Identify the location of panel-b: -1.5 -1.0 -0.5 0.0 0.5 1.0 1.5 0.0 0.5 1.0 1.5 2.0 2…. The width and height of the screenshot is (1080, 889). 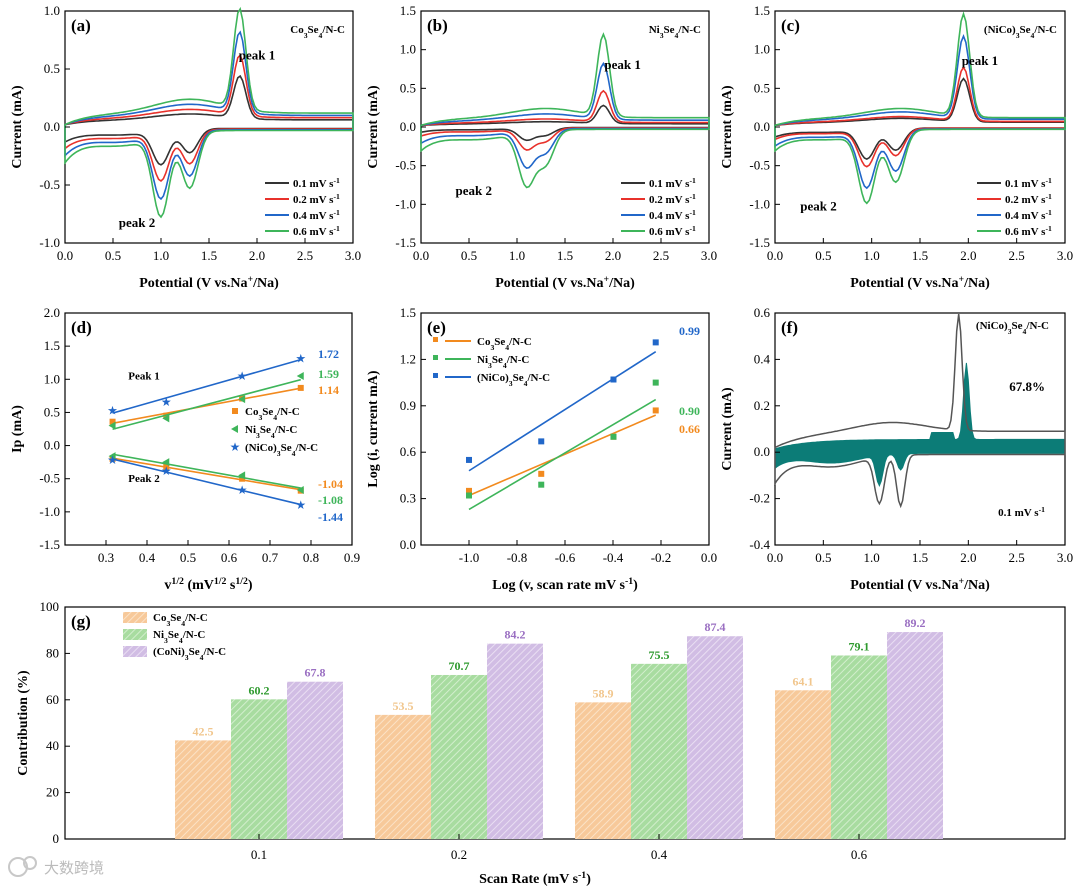
(541, 147).